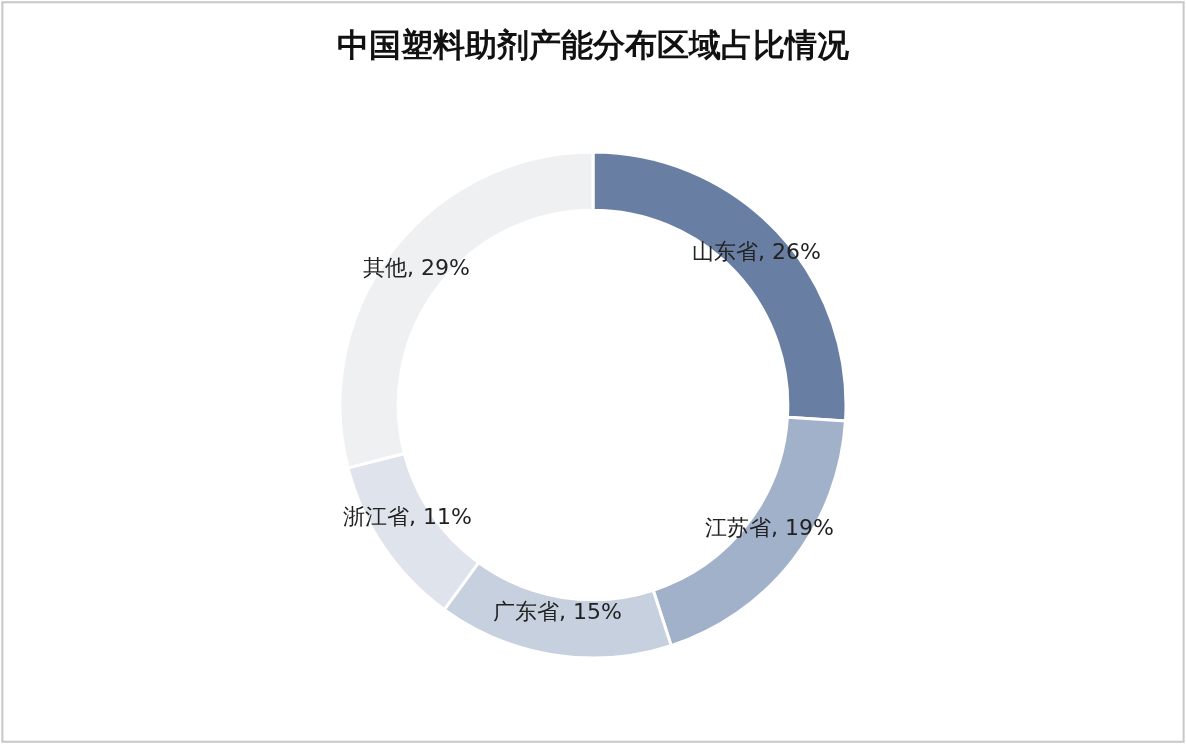 This screenshot has height=744, width=1186. What do you see at coordinates (769, 527) in the screenshot?
I see `slice-label: 江苏省, 19%` at bounding box center [769, 527].